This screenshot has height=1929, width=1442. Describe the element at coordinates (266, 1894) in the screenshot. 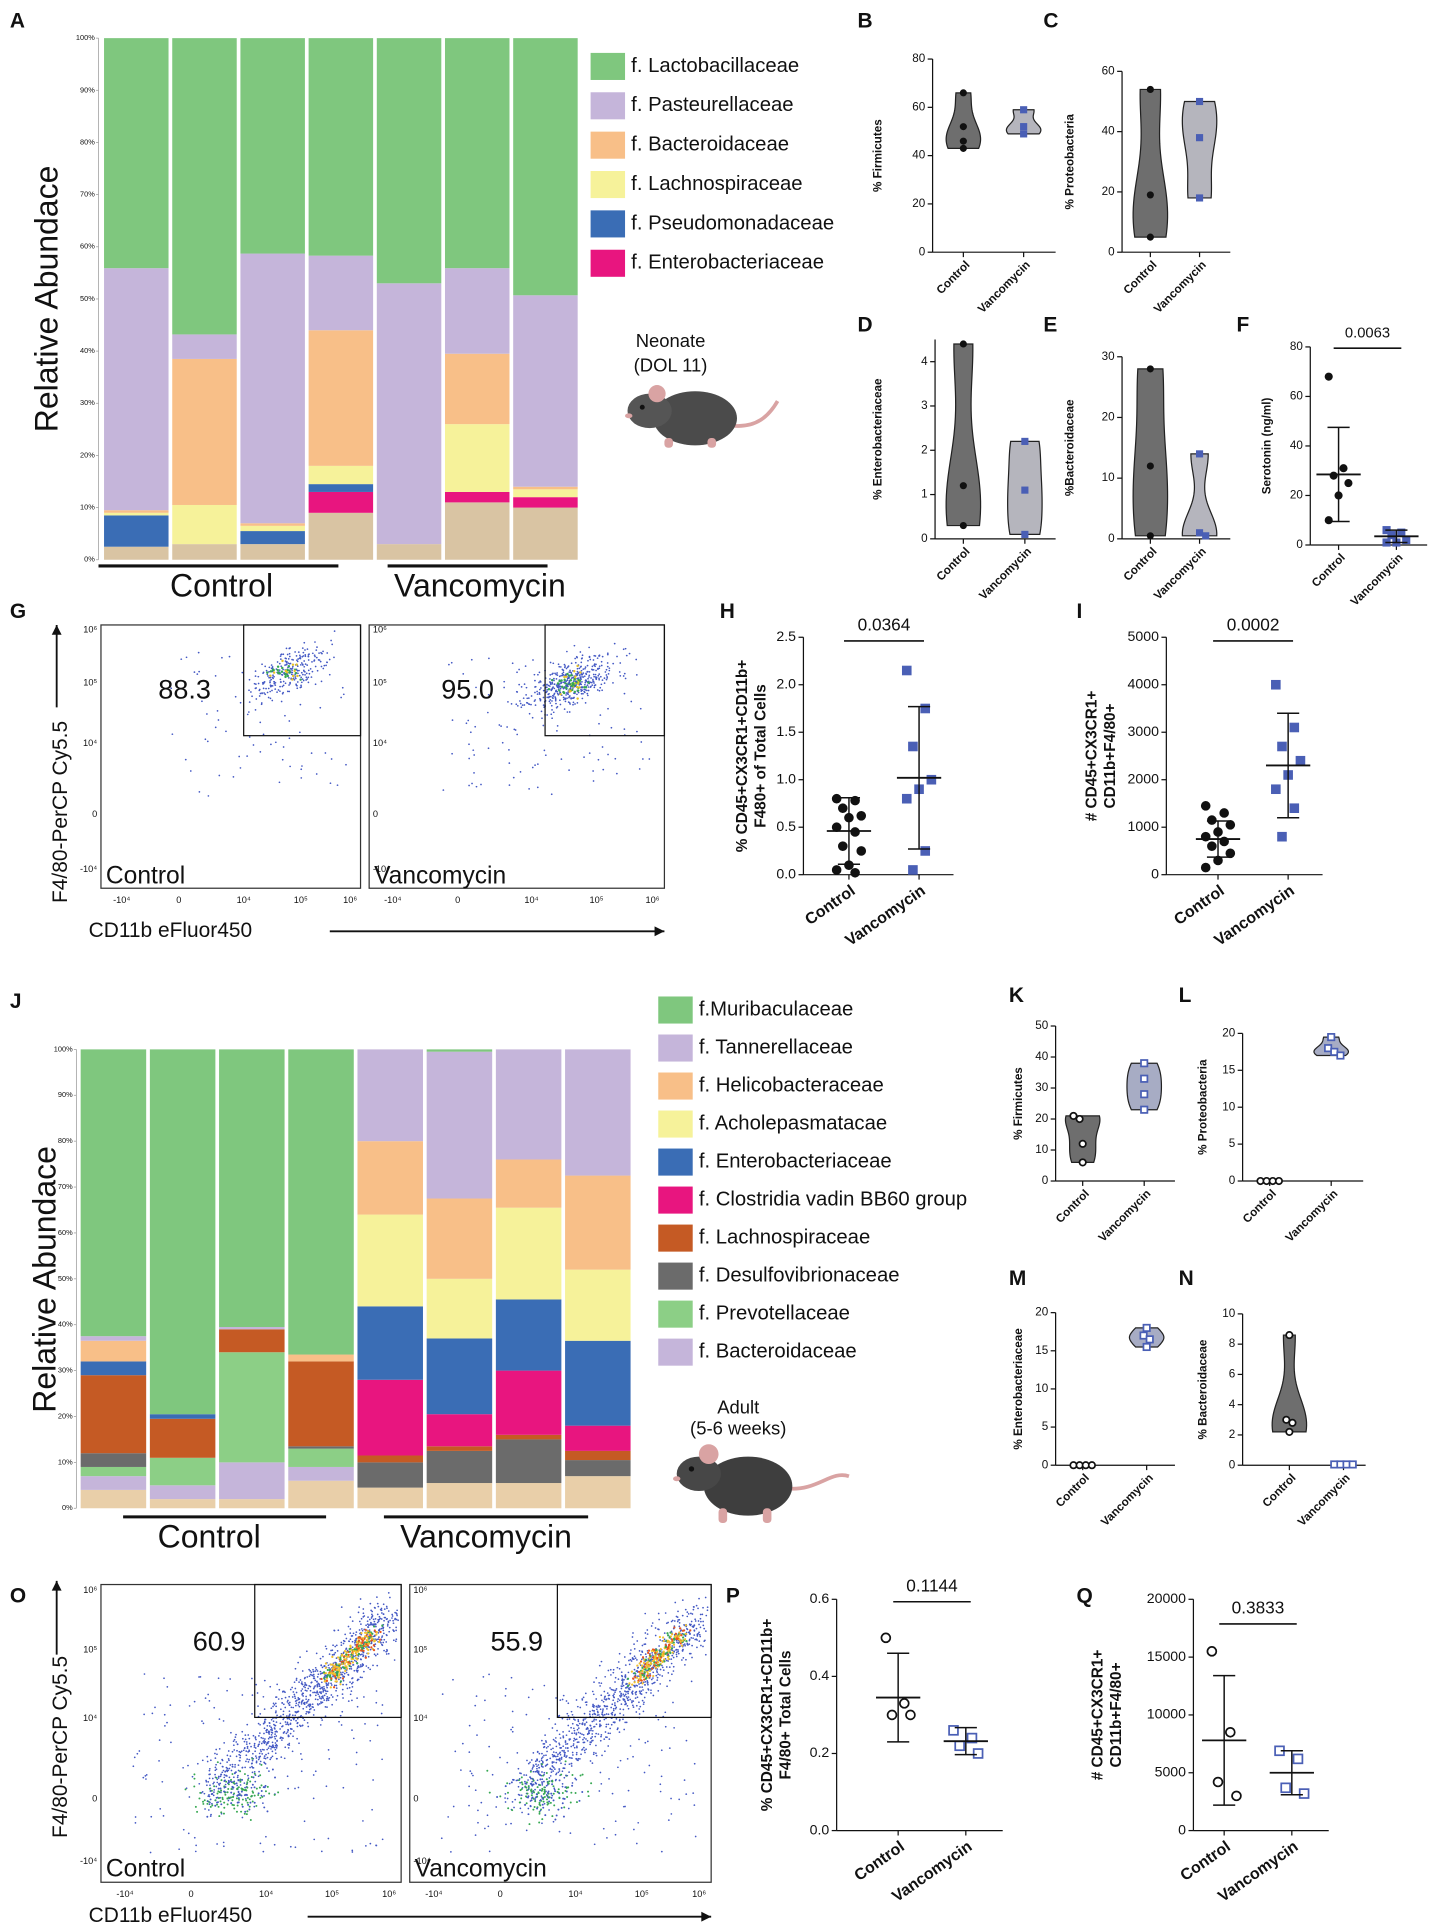

I see `x-tick-label: 10⁴` at that location.